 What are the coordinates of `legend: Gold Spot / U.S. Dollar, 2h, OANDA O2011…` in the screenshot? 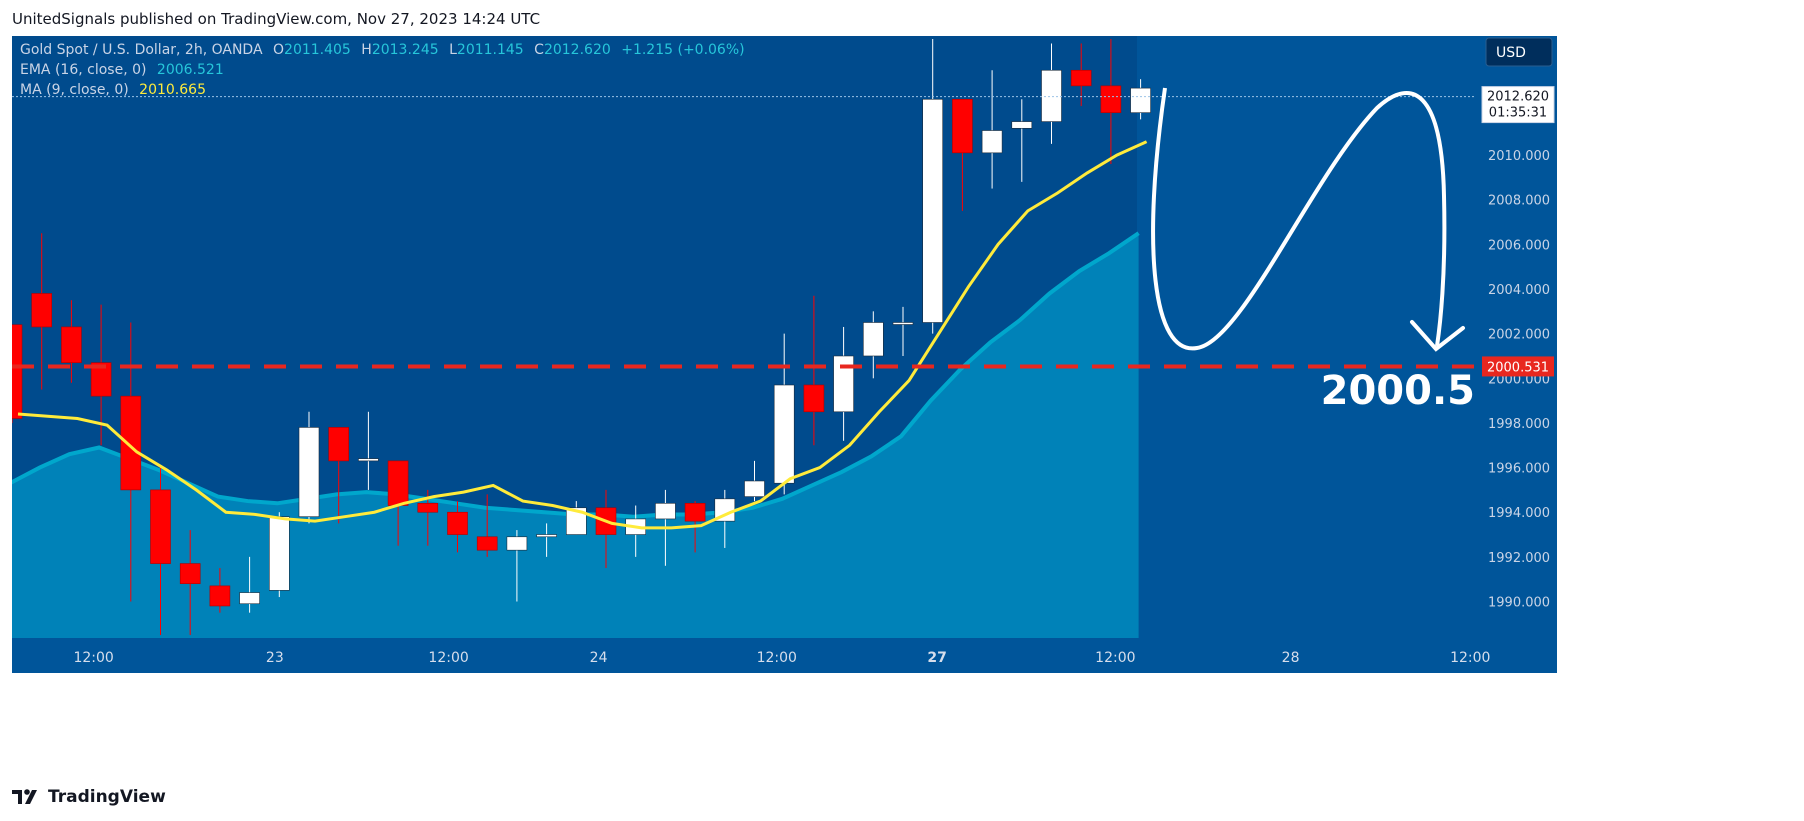 It's located at (382, 70).